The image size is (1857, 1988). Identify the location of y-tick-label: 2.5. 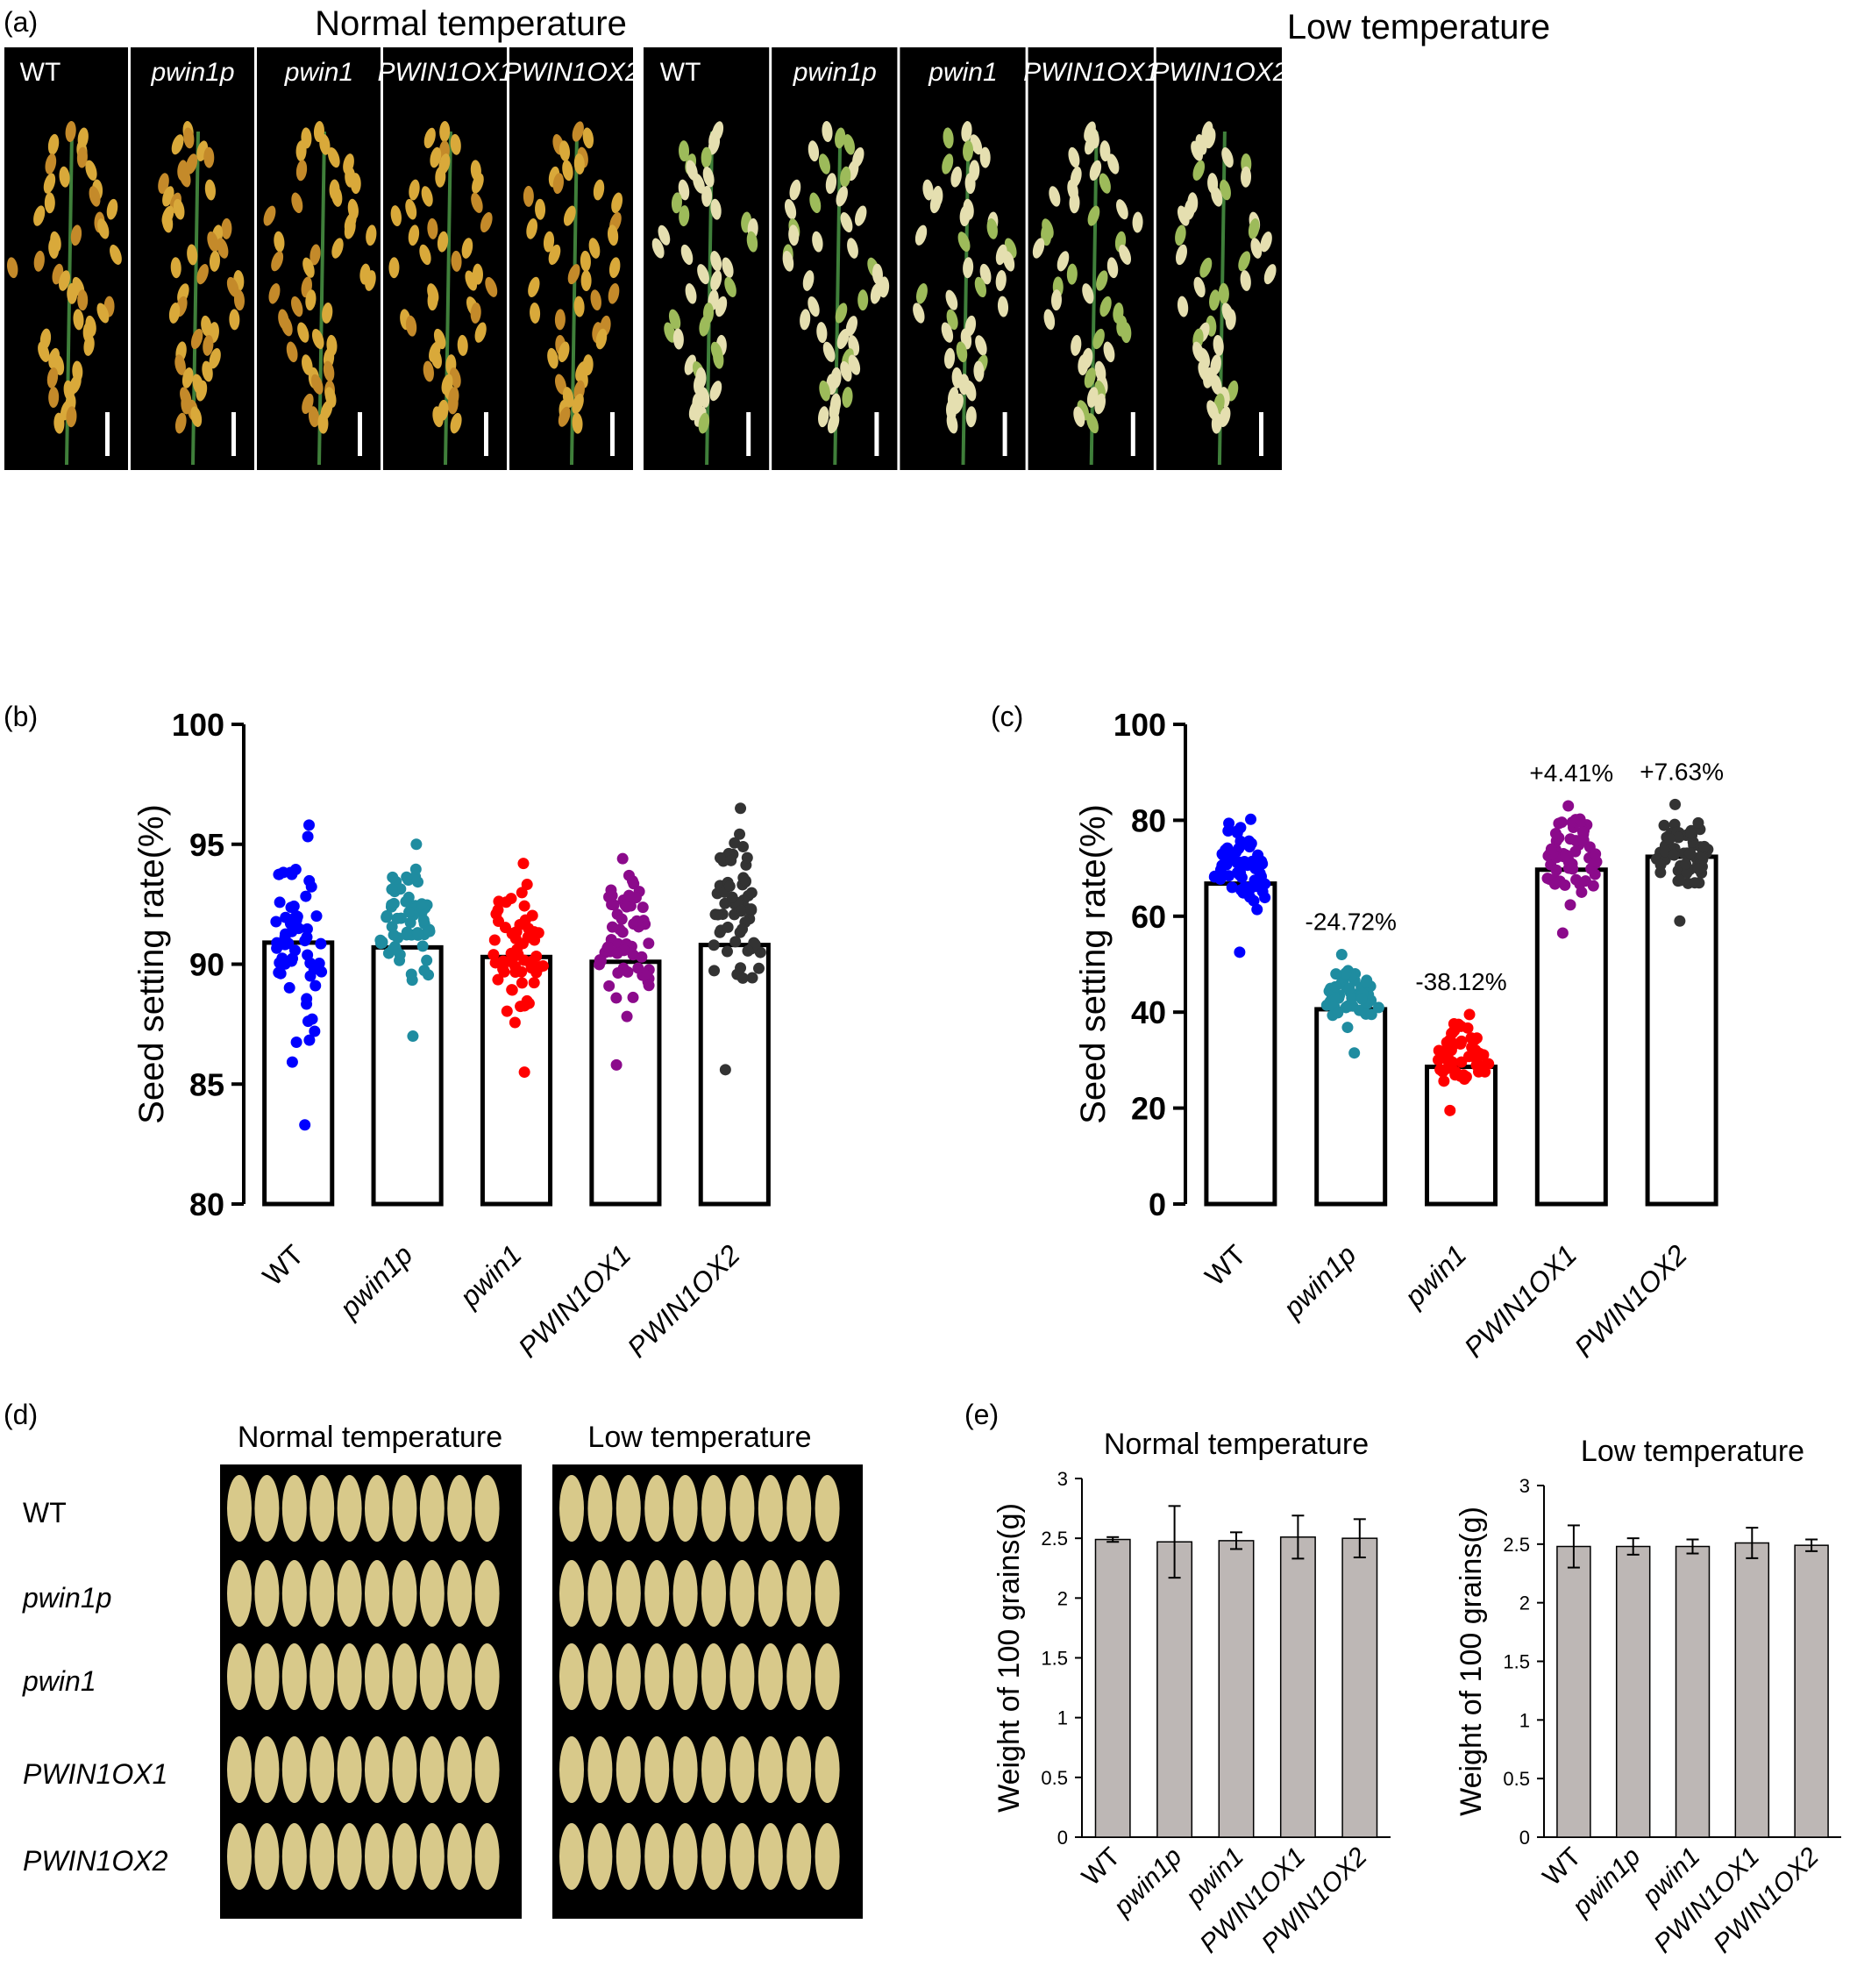
(1516, 1545).